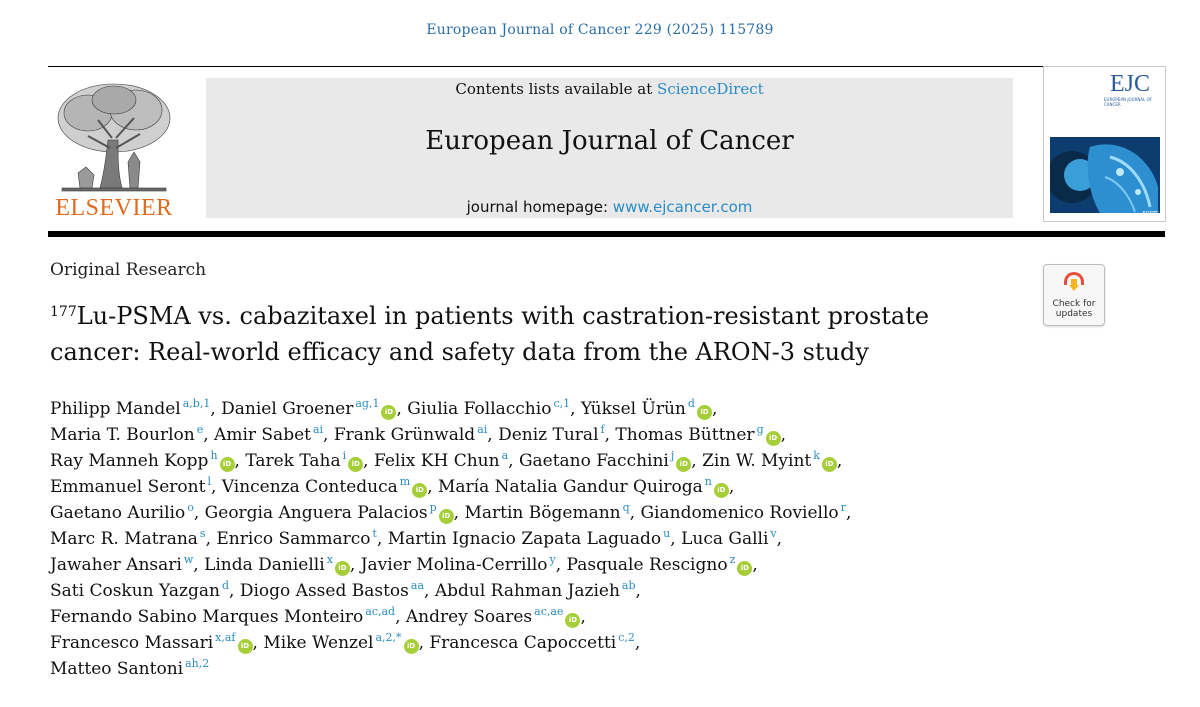 The width and height of the screenshot is (1200, 707). Describe the element at coordinates (698, 434) in the screenshot. I see `author-name: Thomas Büttner giD` at that location.